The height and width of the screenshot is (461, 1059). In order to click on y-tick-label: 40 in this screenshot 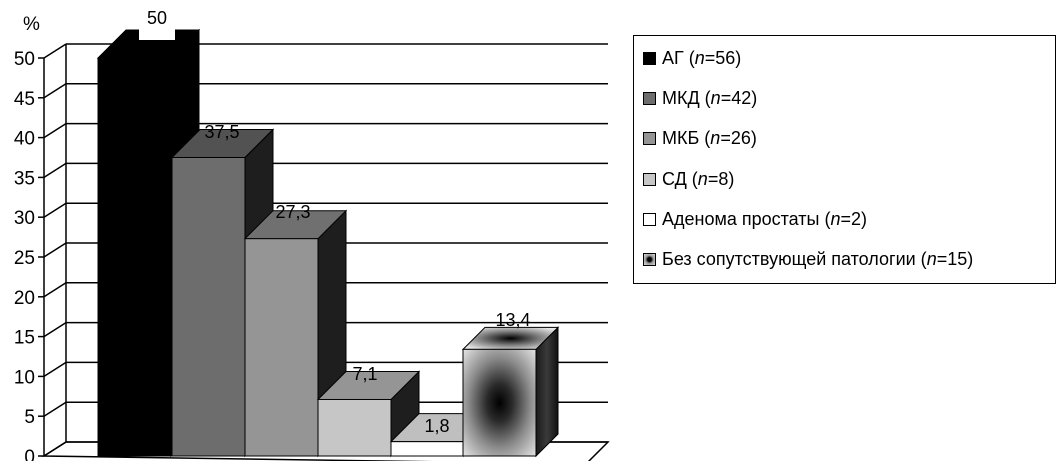, I will do `click(24, 139)`.